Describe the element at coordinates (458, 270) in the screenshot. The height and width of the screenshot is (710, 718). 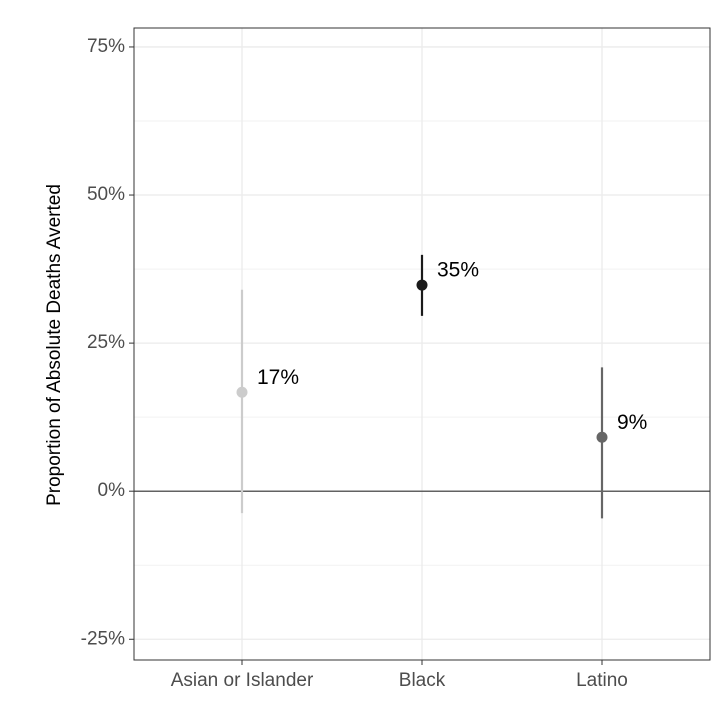
I see `data-label: 35%` at that location.